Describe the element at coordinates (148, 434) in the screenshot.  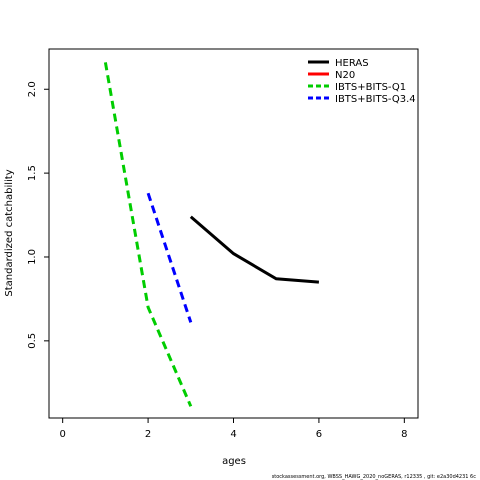
I see `x-tick-label: 2` at that location.